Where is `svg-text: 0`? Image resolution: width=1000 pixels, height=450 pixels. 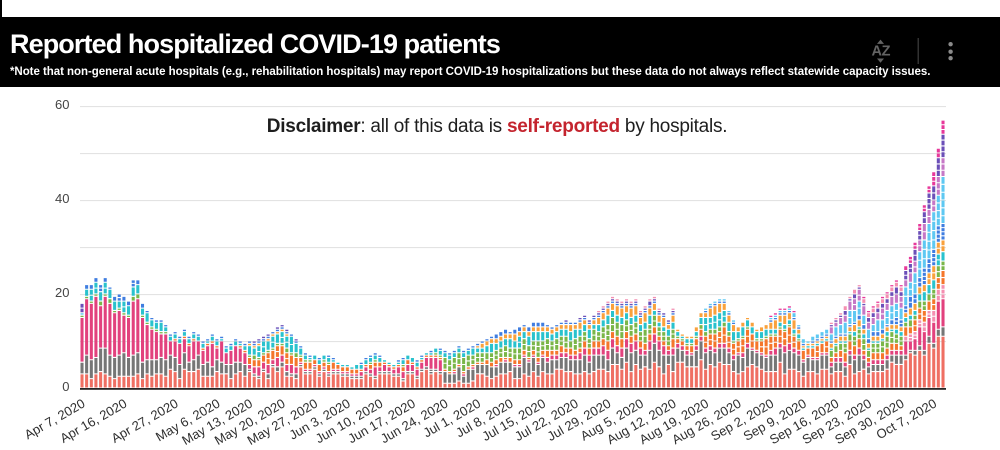
svg-text: 0 is located at coordinates (65, 386).